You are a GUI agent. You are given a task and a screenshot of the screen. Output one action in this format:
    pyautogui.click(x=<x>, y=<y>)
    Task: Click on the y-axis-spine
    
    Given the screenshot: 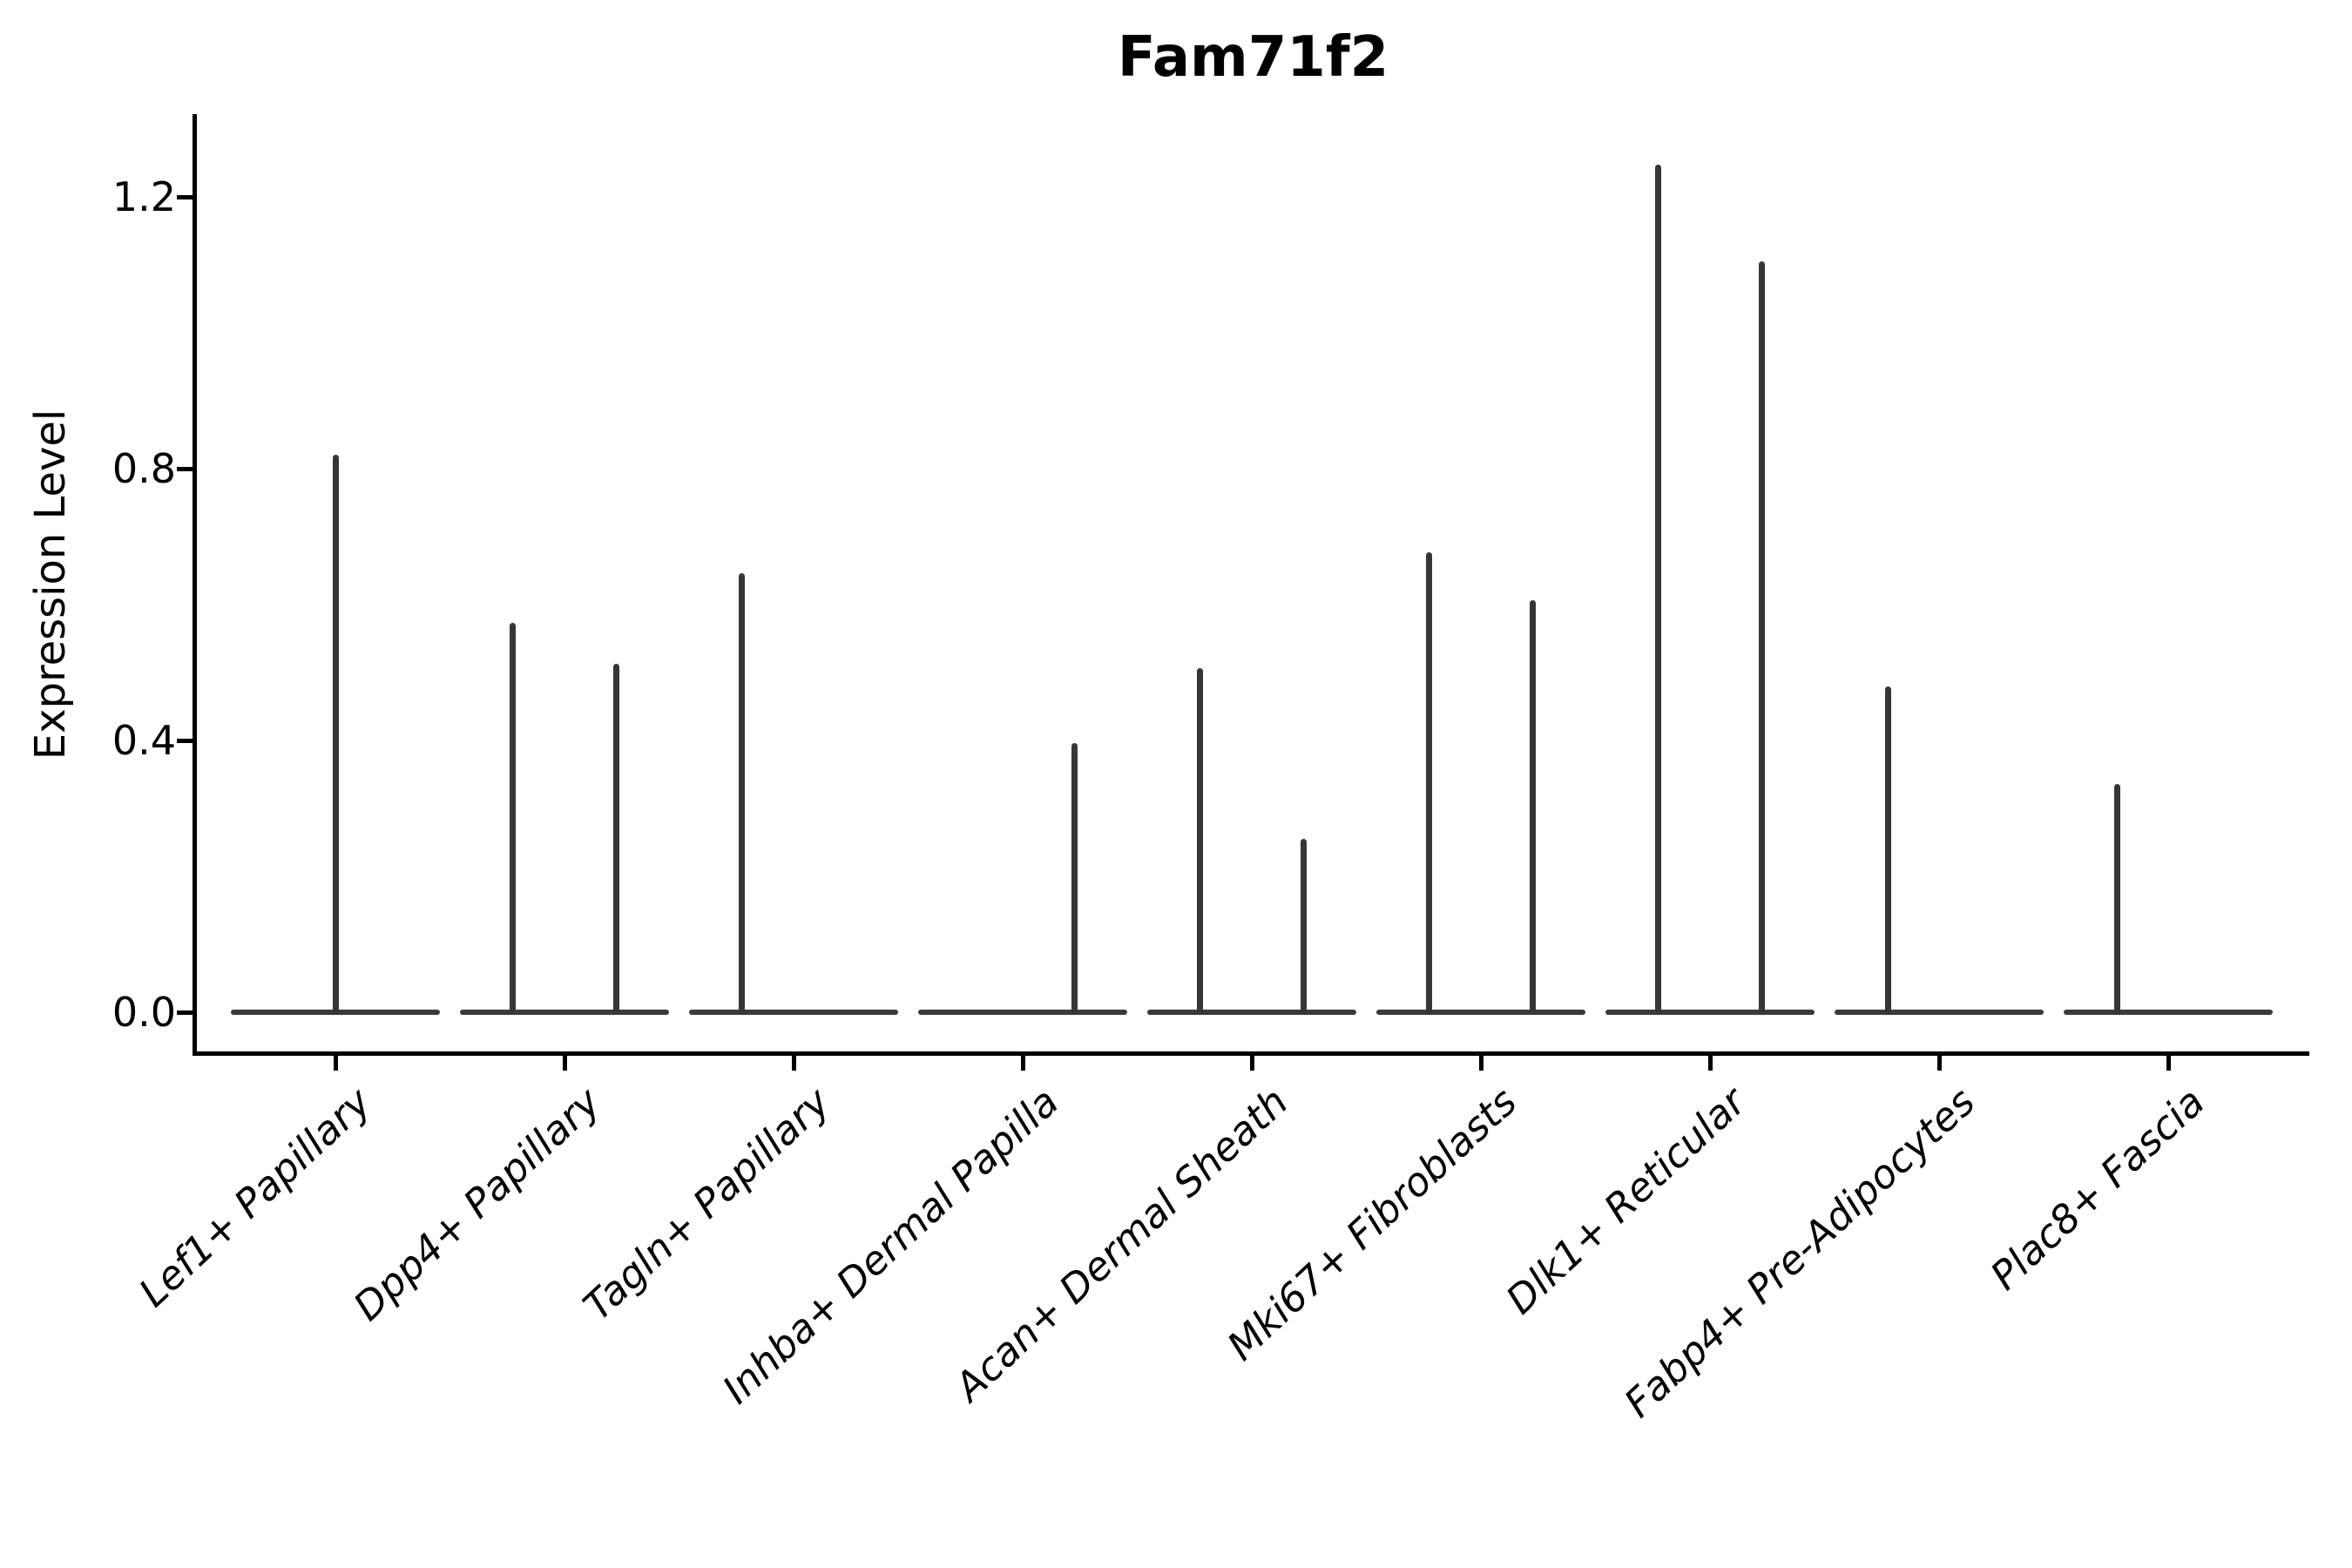 What is the action you would take?
    pyautogui.click(x=195, y=585)
    